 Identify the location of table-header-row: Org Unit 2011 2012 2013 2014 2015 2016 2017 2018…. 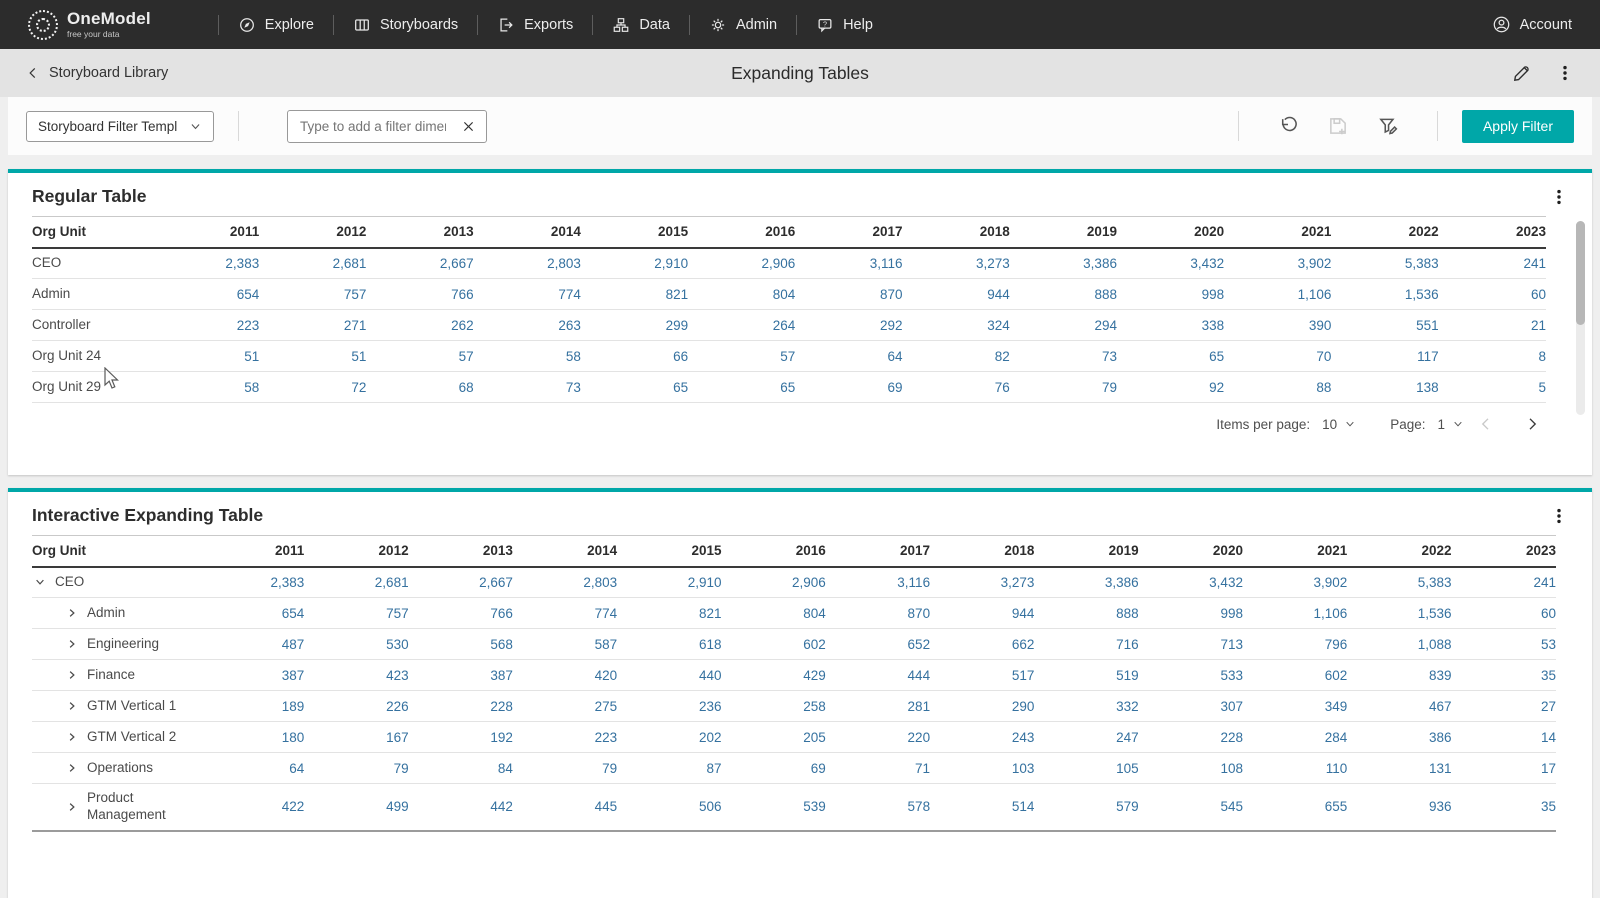
(794, 551).